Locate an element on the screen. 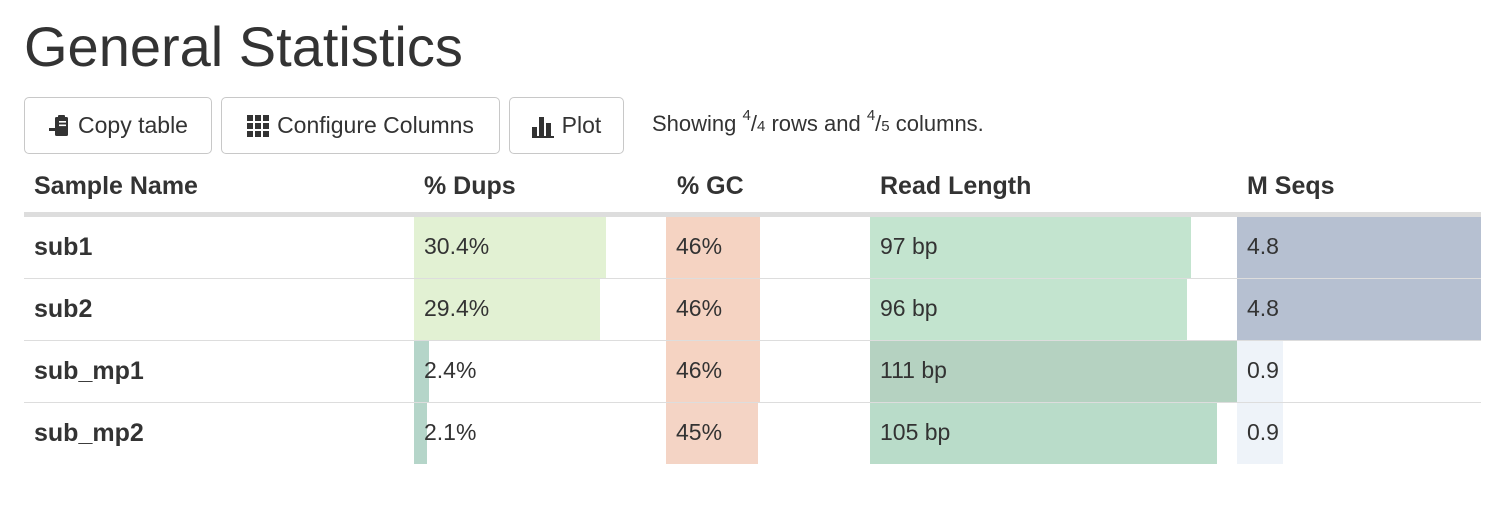  grid-icon is located at coordinates (258, 125).